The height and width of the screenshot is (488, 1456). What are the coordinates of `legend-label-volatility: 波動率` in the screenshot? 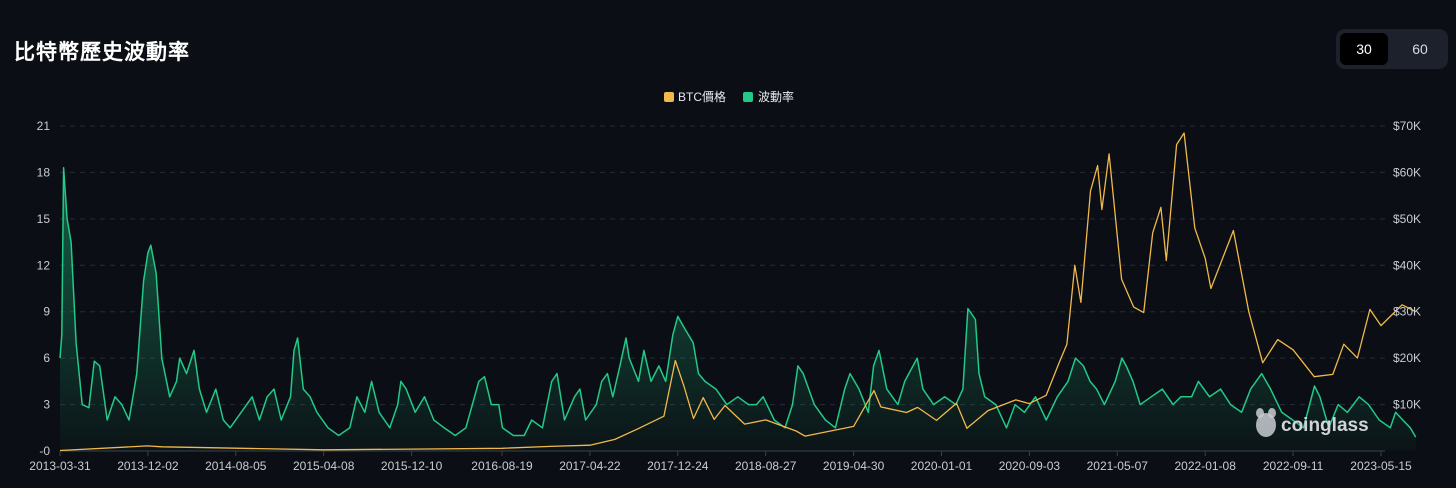 It's located at (776, 96).